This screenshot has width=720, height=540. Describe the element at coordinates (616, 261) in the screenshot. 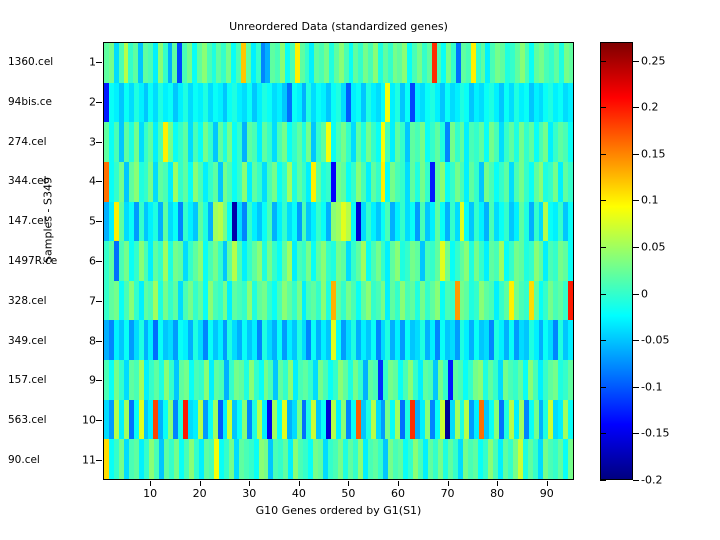

I see `colorbar` at that location.